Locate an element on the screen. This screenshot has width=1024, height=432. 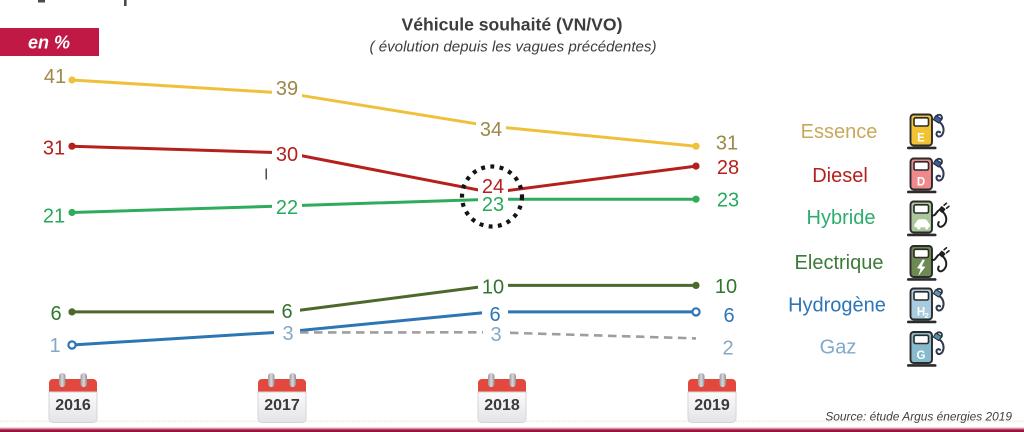
svg-text: Hydrogène is located at coordinates (837, 306).